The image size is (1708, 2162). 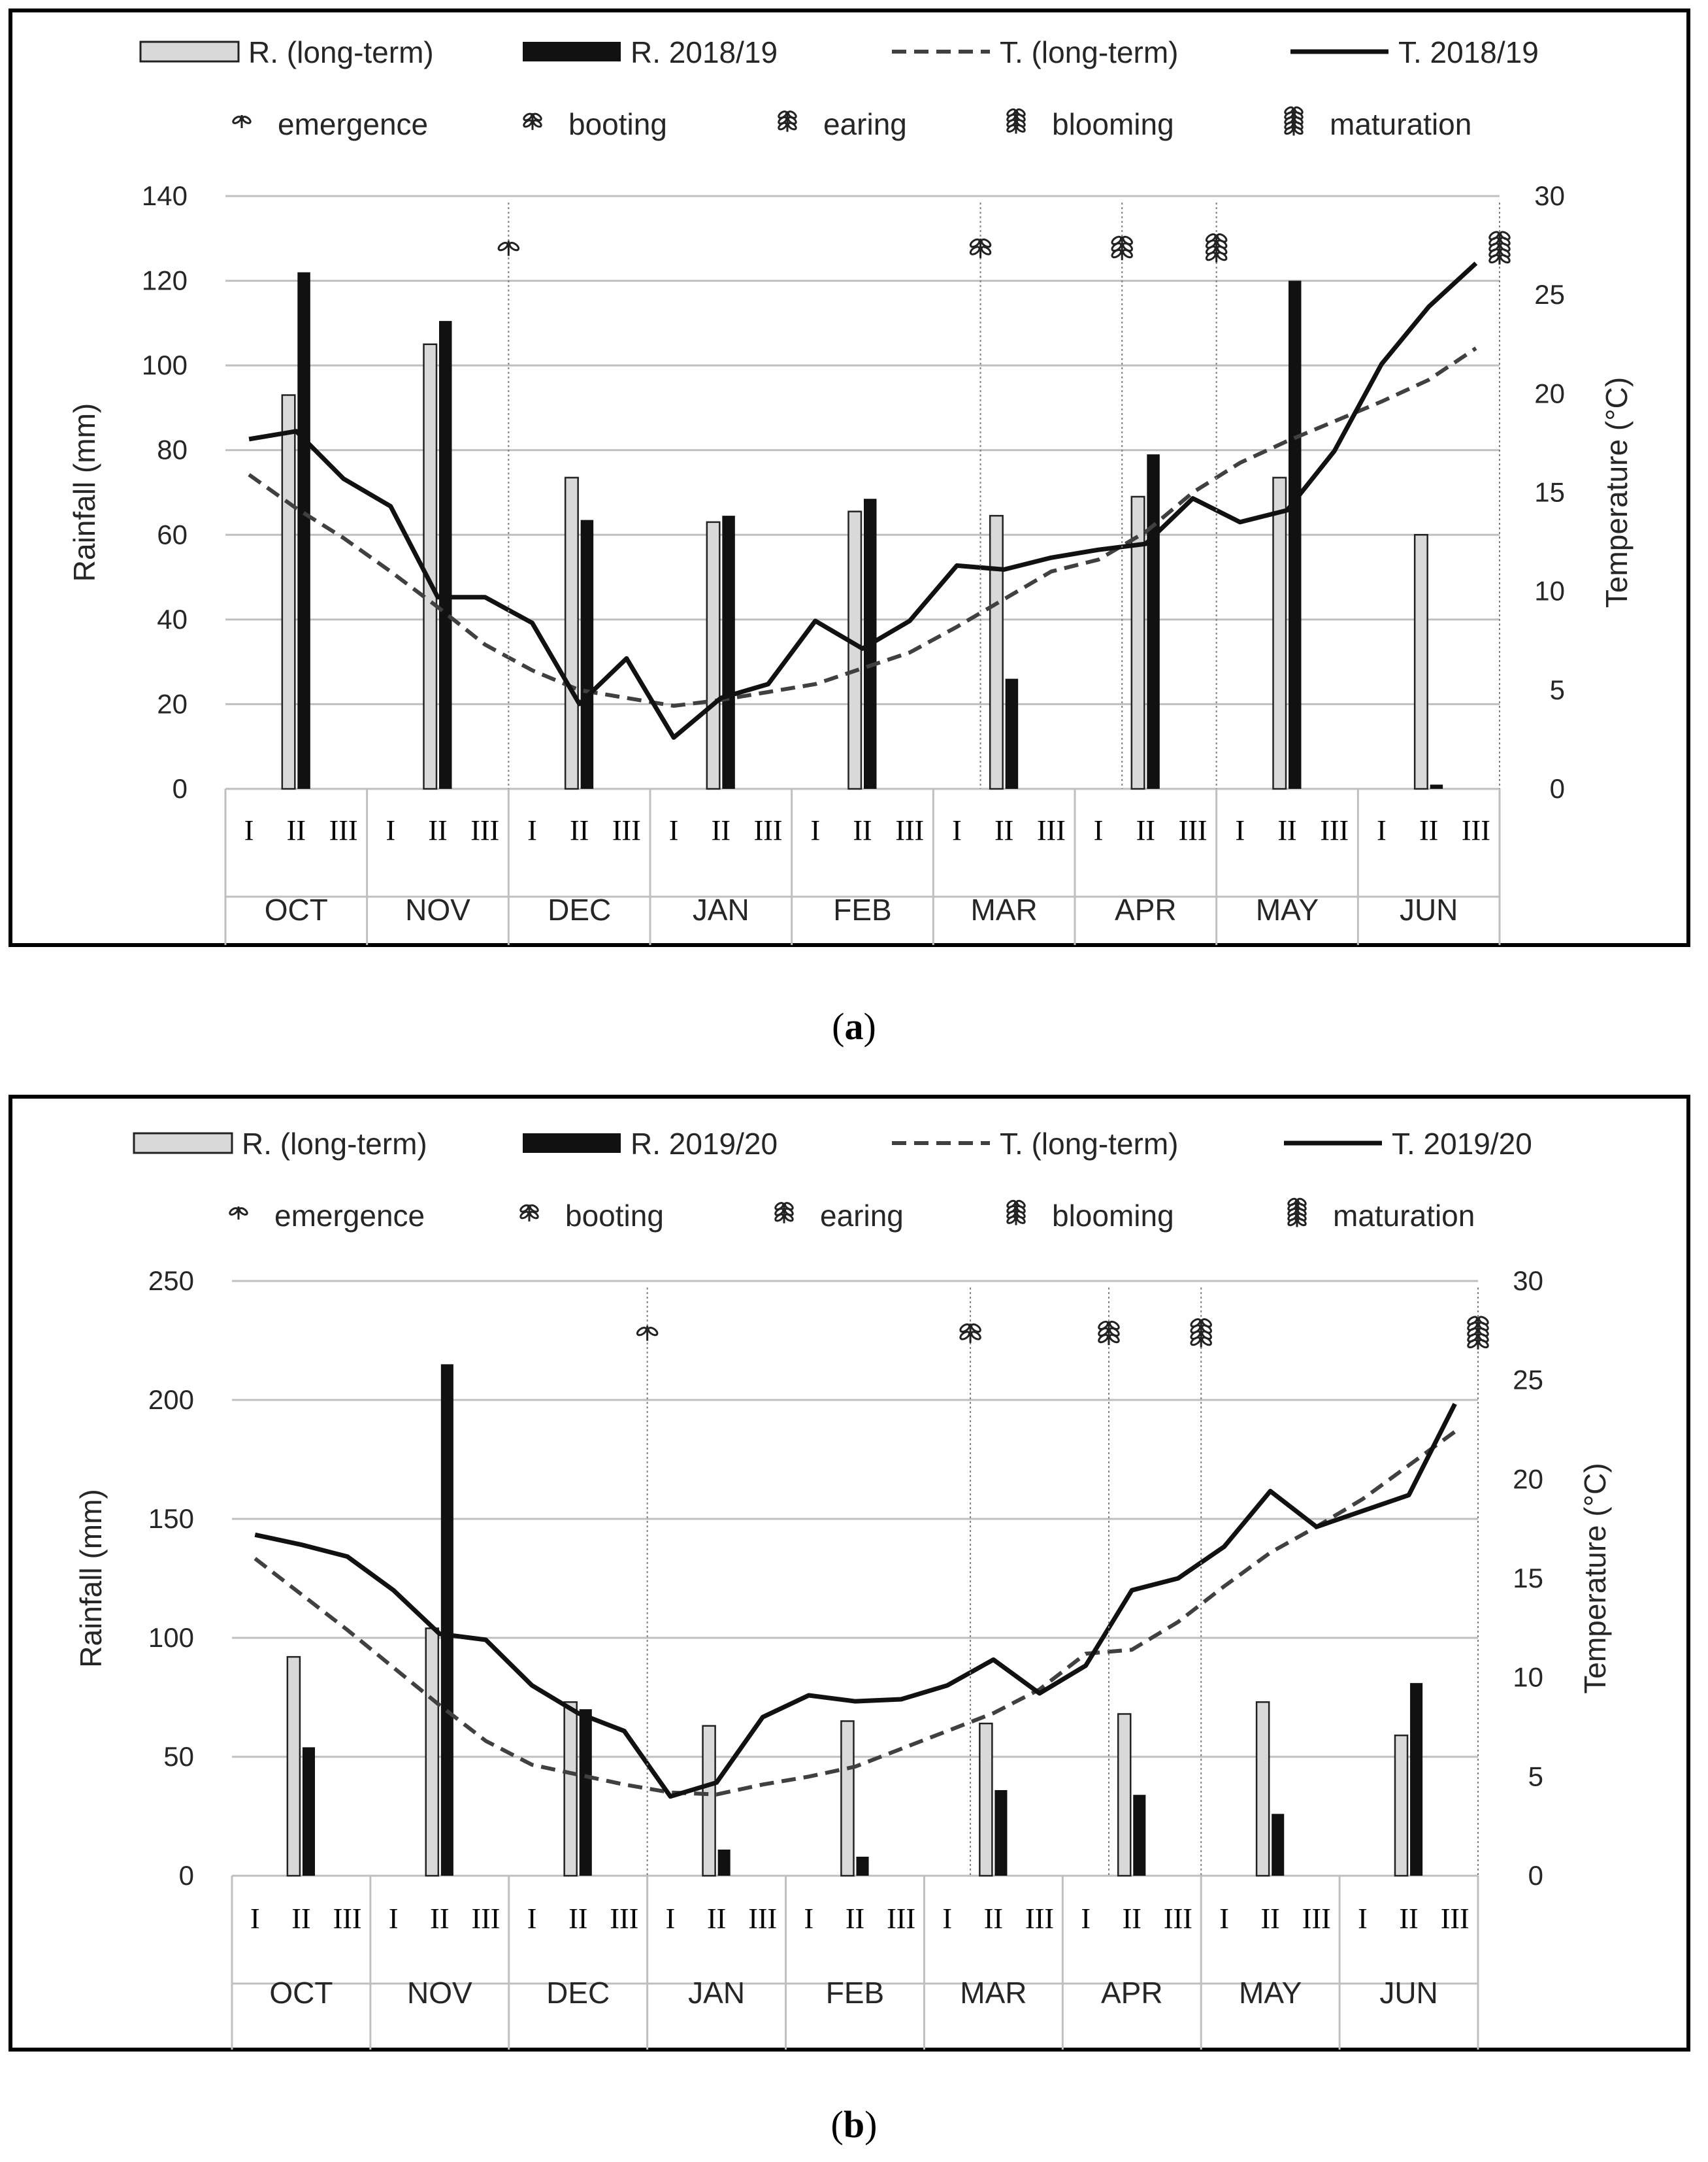 I want to click on legend-swatch-rain-longterm, so click(x=183, y=1143).